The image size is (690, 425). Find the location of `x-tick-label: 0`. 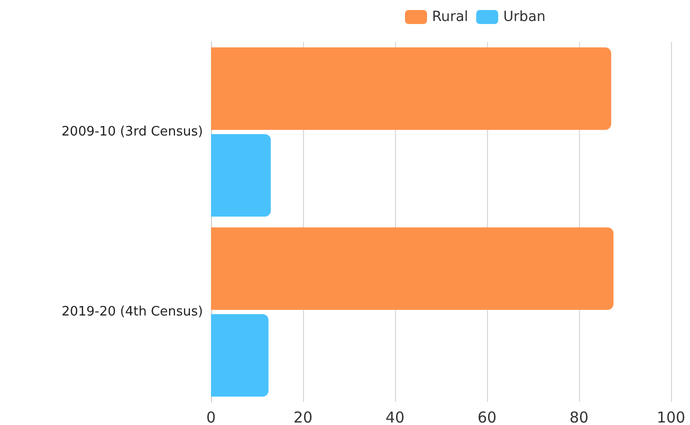

x-tick-label: 0 is located at coordinates (211, 416).